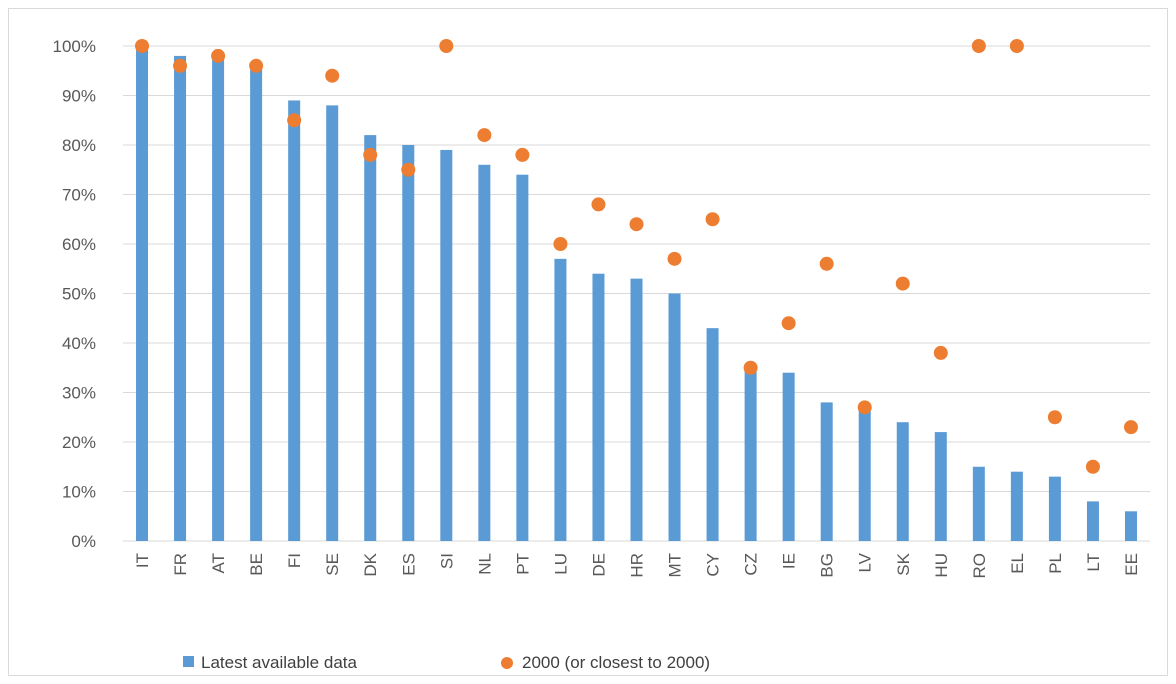 Image resolution: width=1176 pixels, height=684 pixels. What do you see at coordinates (507, 663) in the screenshot?
I see `legend-swatch-2000` at bounding box center [507, 663].